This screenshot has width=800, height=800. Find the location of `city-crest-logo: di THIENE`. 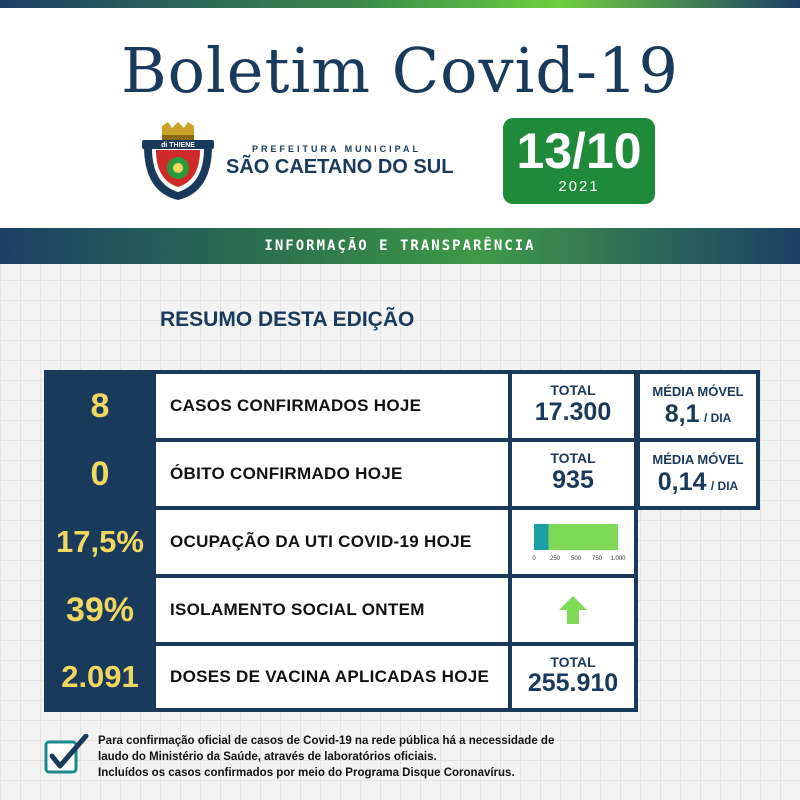

city-crest-logo: di THIENE is located at coordinates (178, 161).